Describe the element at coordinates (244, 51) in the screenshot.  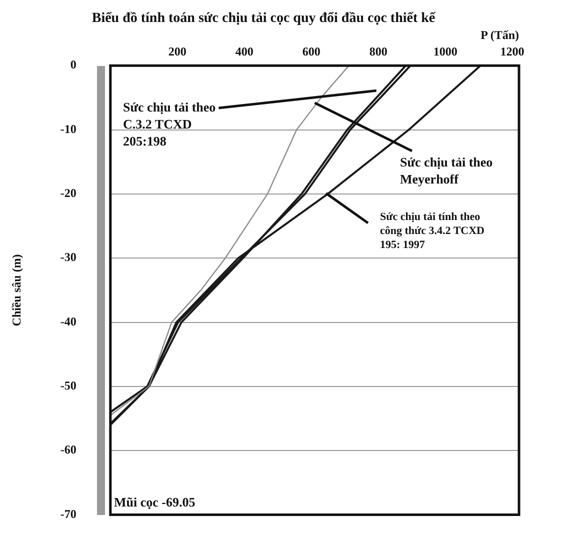
I see `x-tick-label: 400` at that location.